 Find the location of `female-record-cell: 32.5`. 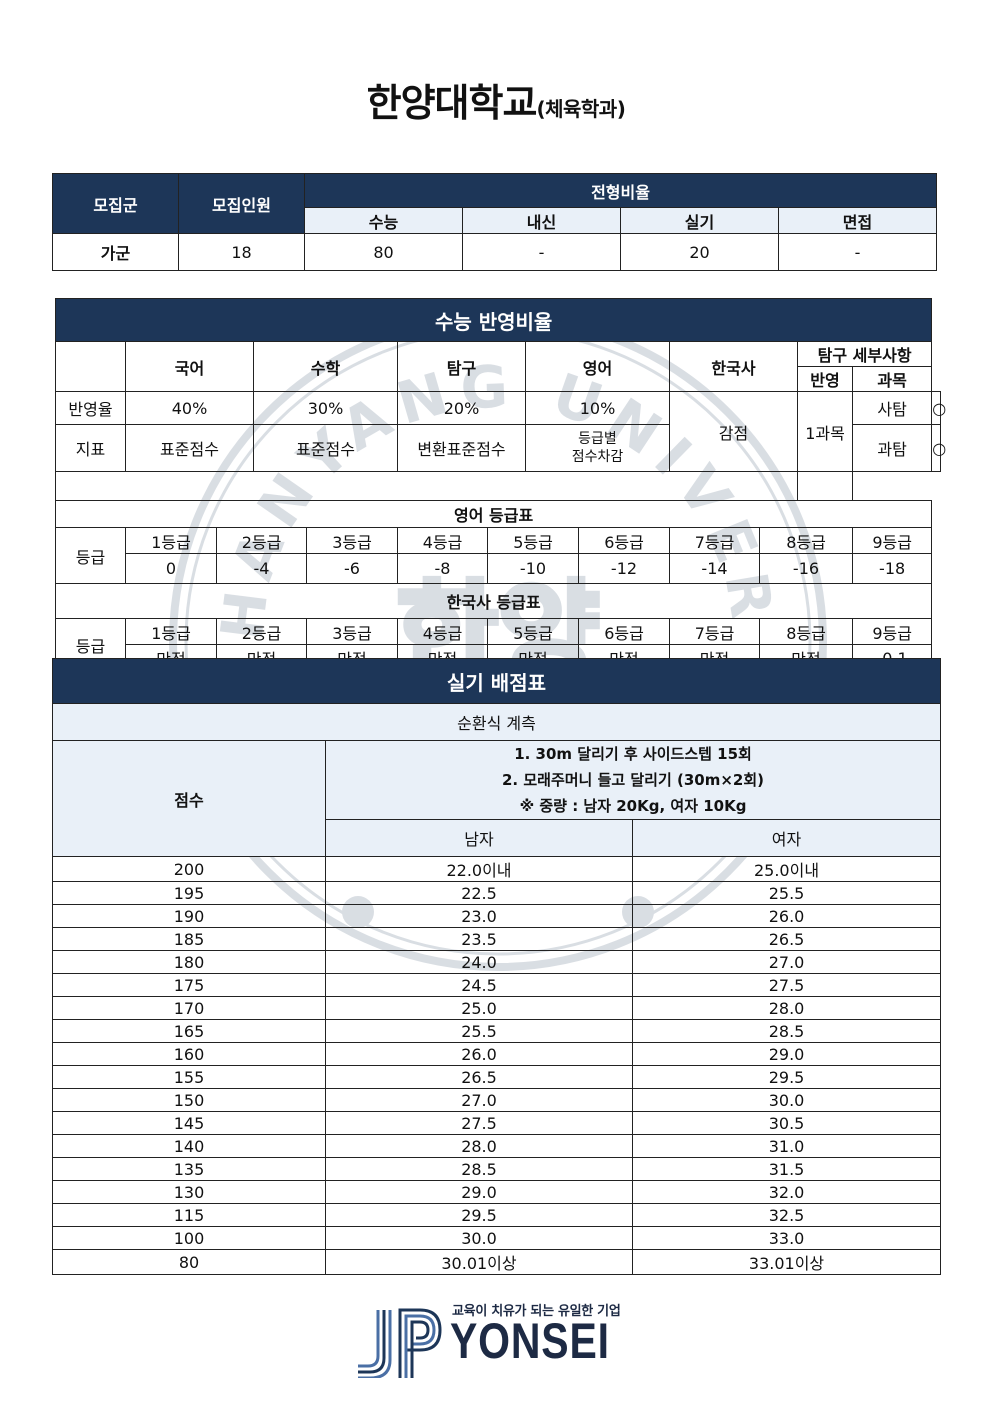

female-record-cell: 32.5 is located at coordinates (786, 1215).